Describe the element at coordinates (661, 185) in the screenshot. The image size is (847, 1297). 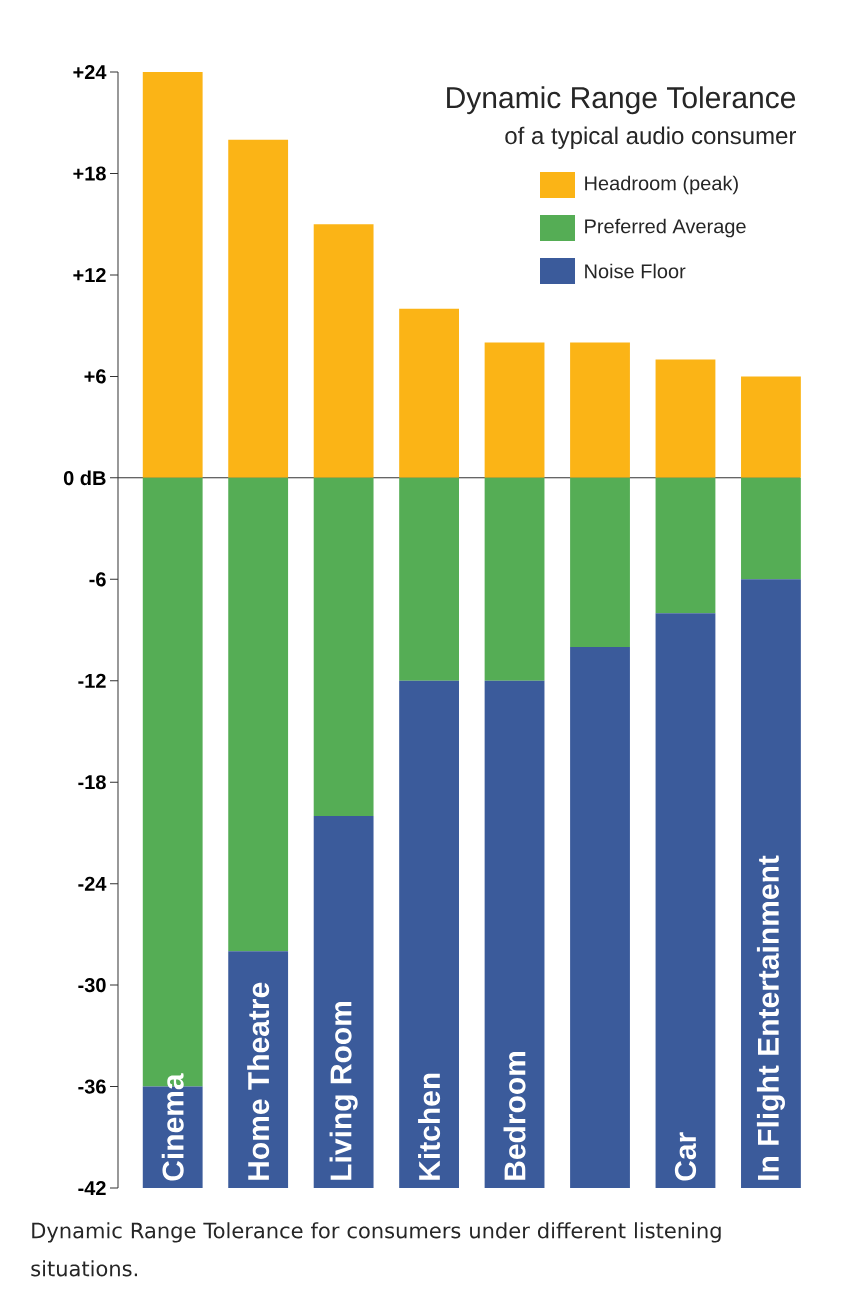
I see `legend-label: Headroom (peak)` at that location.